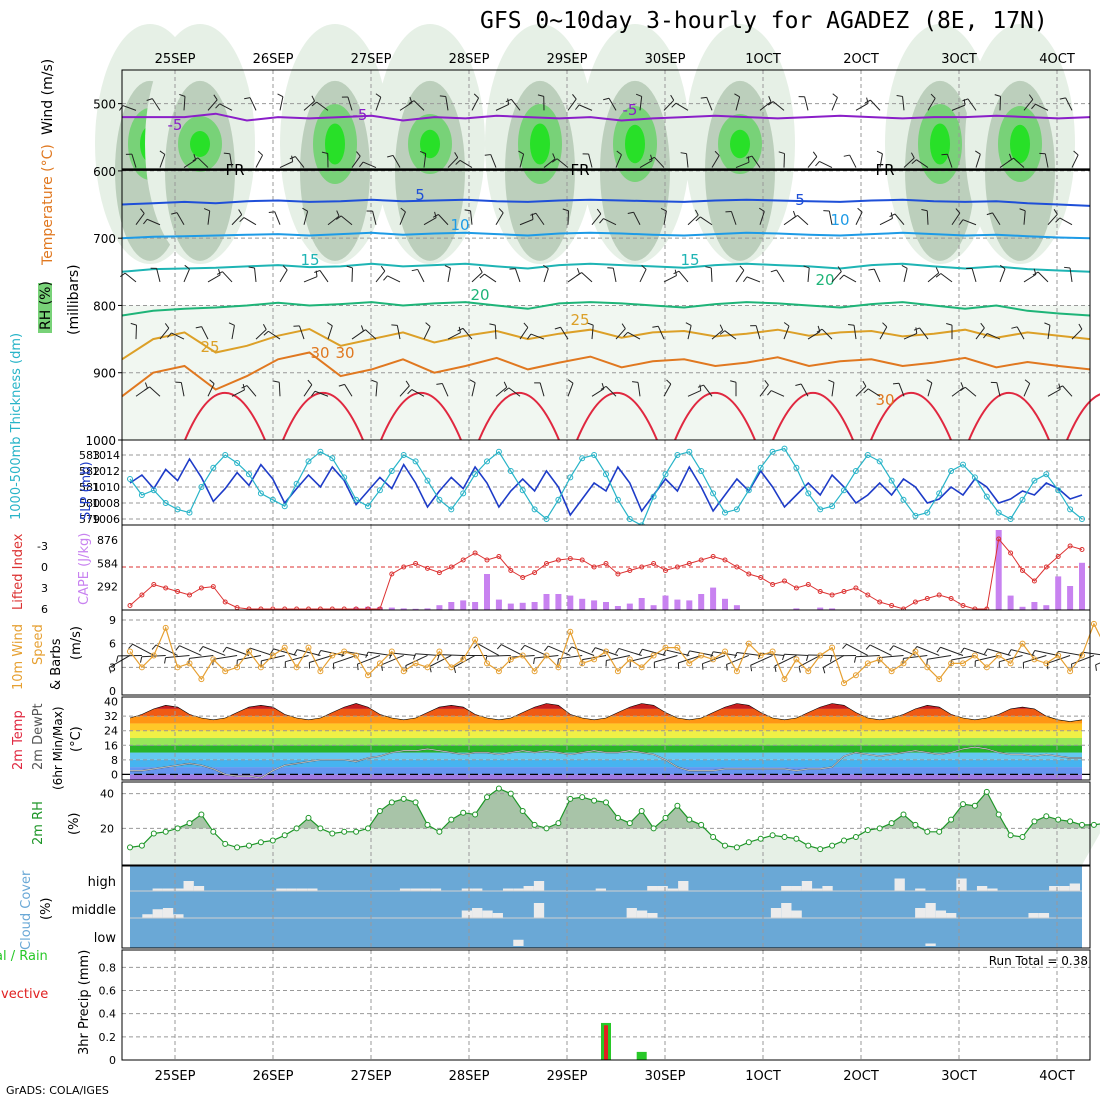 Image resolution: width=1100 pixels, height=1100 pixels. What do you see at coordinates (106, 455) in the screenshot?
I see `slp-tick-label: 1014` at bounding box center [106, 455].